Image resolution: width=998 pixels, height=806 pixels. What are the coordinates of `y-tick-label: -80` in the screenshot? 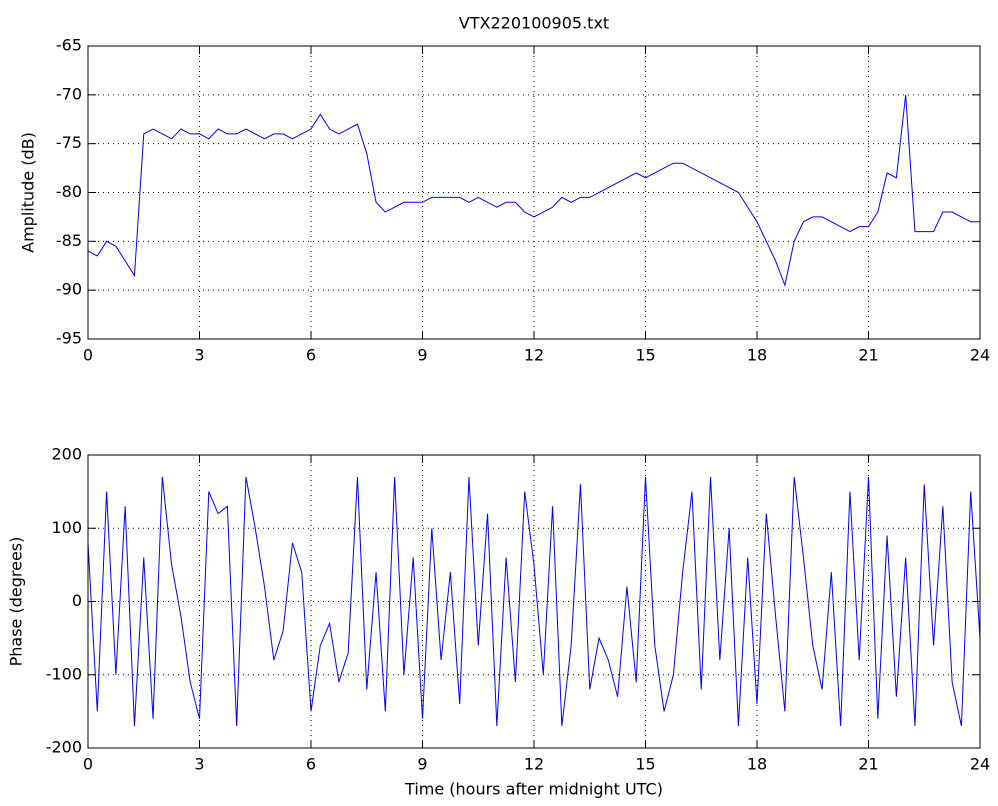 It's located at (69, 191).